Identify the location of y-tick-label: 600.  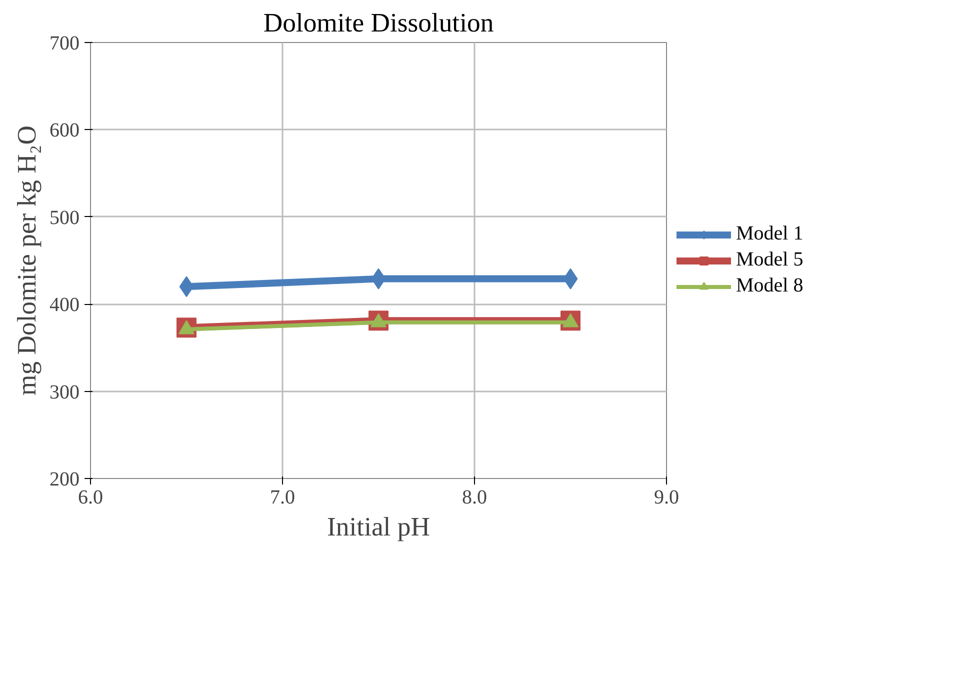
(65, 131).